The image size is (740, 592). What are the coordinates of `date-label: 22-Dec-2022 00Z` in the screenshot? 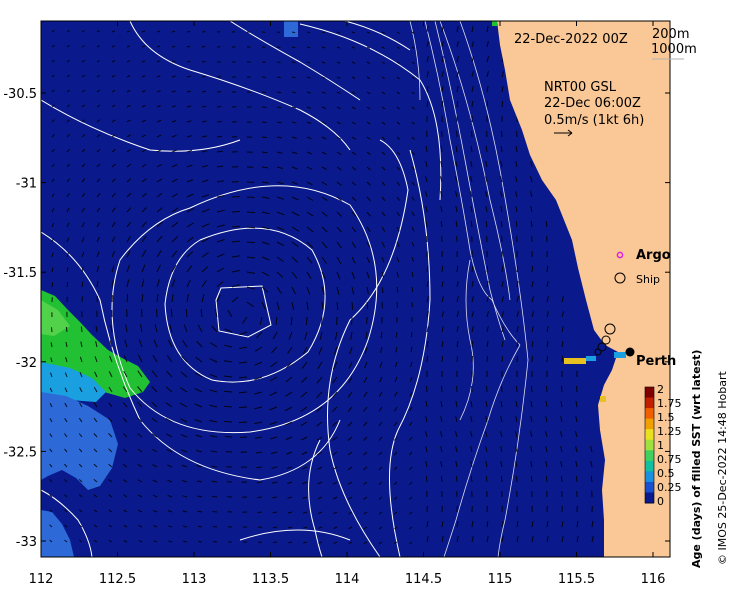 It's located at (571, 39).